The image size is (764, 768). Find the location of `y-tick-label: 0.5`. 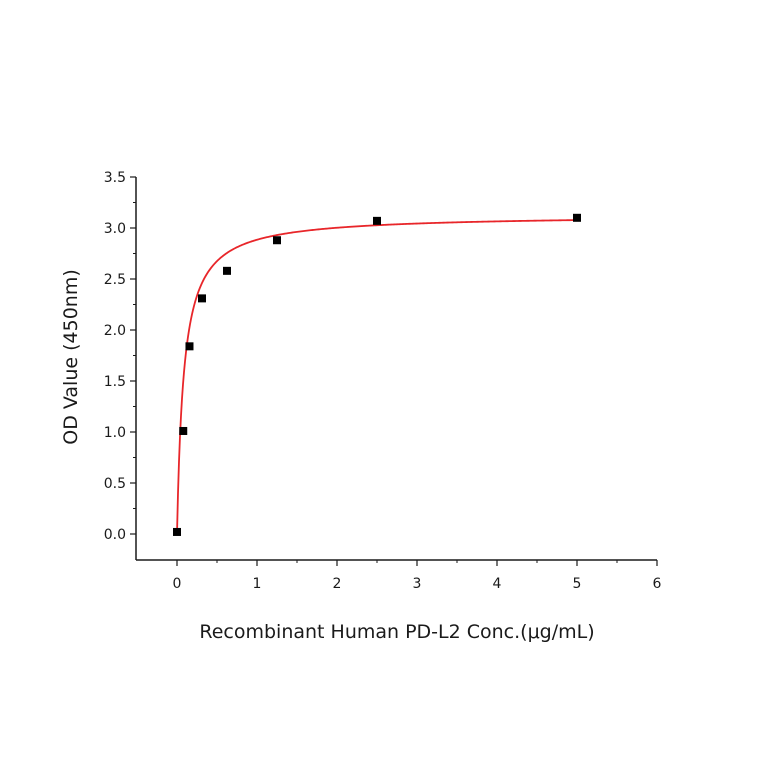

y-tick-label: 0.5 is located at coordinates (115, 484).